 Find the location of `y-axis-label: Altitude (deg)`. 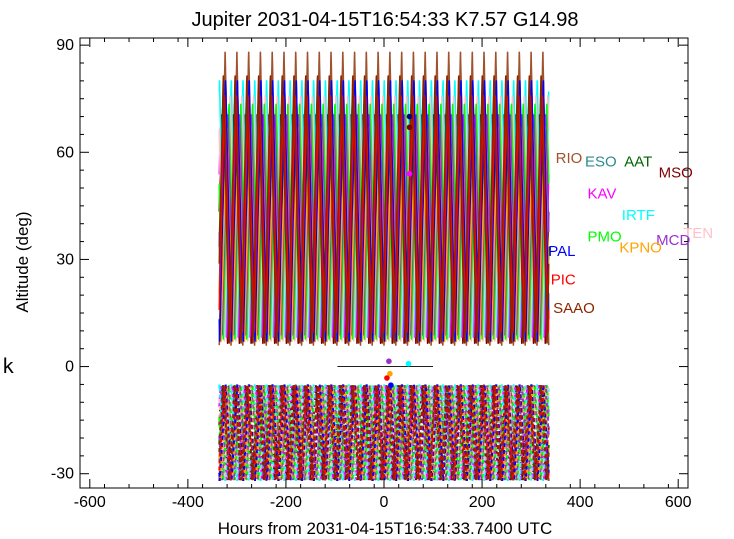

y-axis-label: Altitude (deg) is located at coordinates (22, 261).